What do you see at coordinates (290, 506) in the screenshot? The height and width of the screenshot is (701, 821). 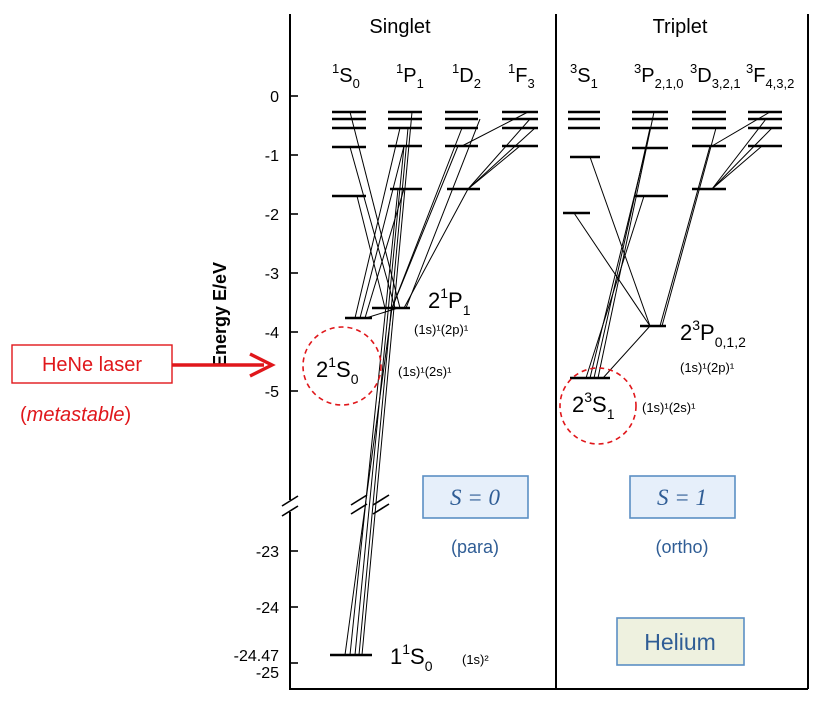 I see `axis-break` at bounding box center [290, 506].